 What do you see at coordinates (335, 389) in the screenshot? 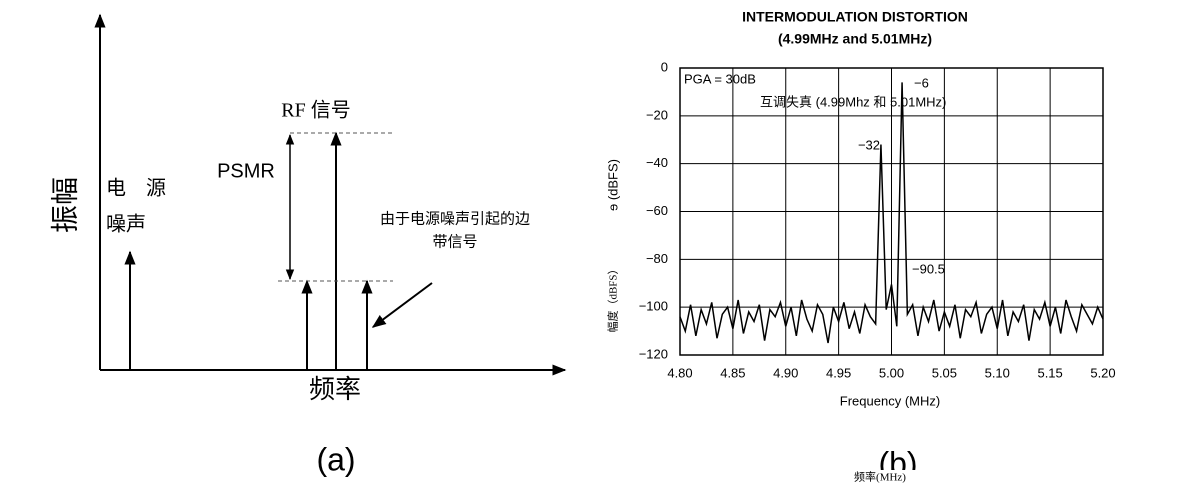
I see `x-axis-label: 频率` at bounding box center [335, 389].